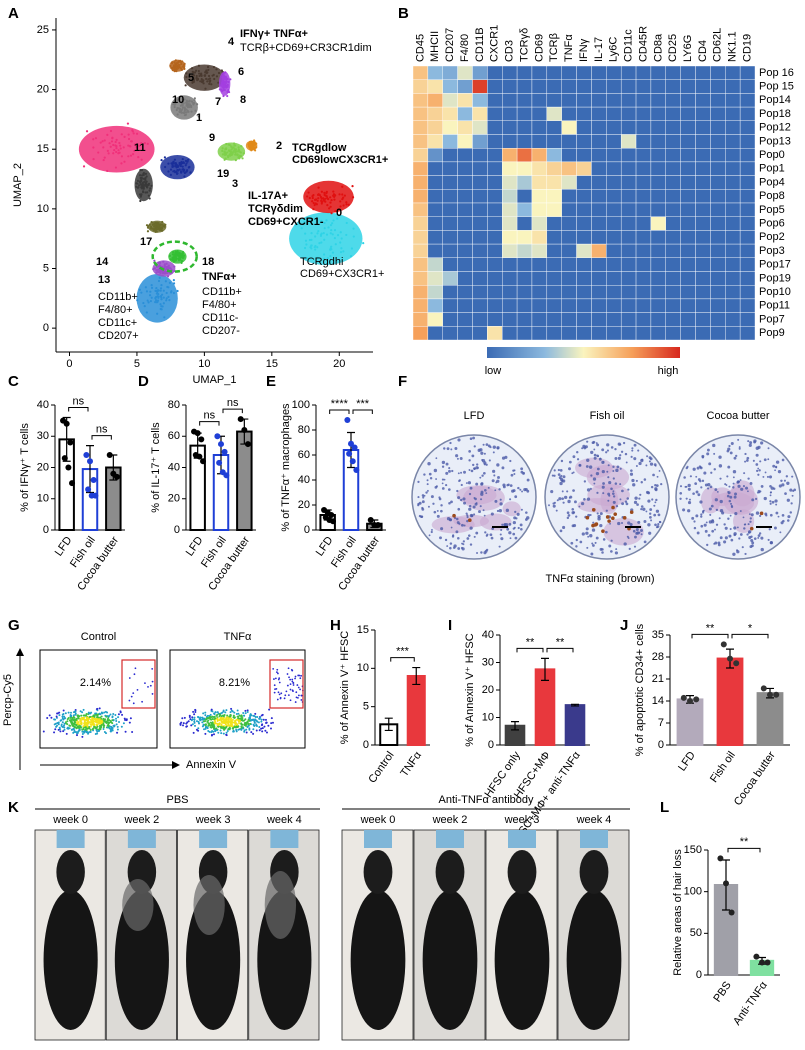 This screenshot has height=1050, width=805. What do you see at coordinates (772, 223) in the screenshot?
I see `row-label: Pop6` at bounding box center [772, 223].